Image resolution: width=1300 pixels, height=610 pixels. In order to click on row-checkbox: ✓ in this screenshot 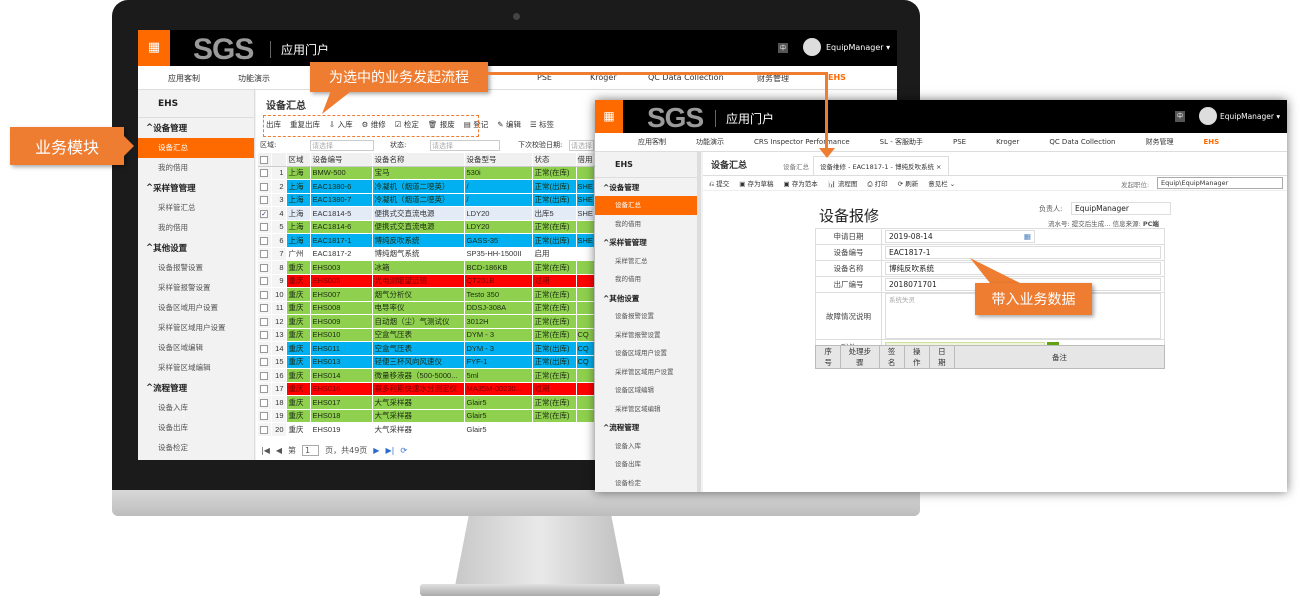, I will do `click(264, 213)`.